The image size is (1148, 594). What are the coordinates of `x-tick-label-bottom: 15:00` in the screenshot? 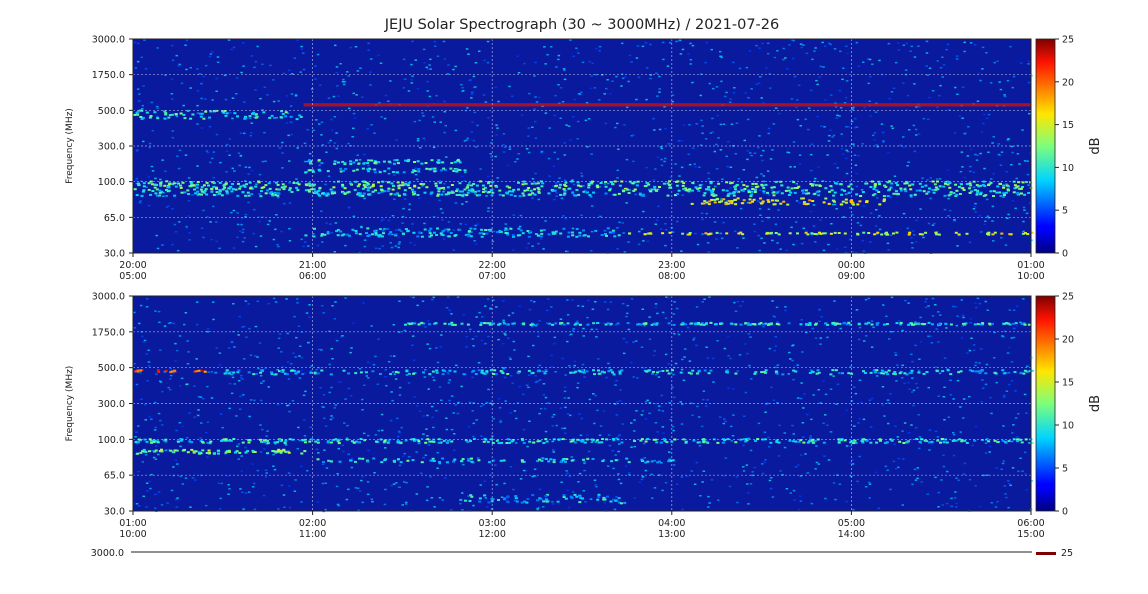 It's located at (1030, 534).